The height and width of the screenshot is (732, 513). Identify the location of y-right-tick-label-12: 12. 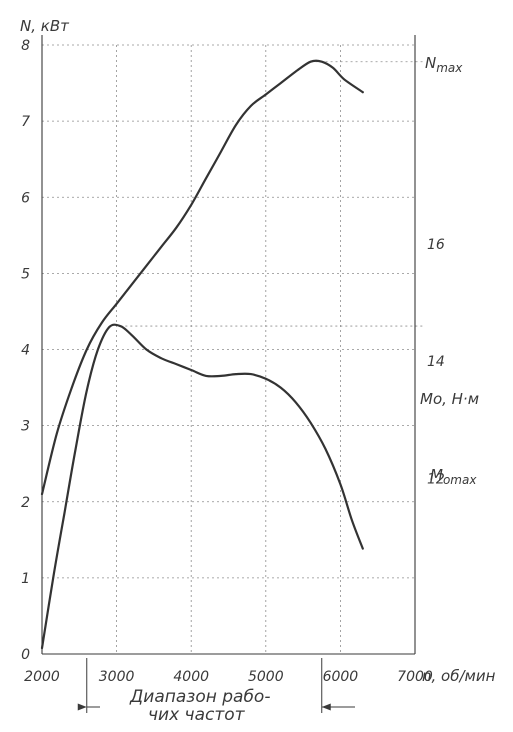
(436, 479).